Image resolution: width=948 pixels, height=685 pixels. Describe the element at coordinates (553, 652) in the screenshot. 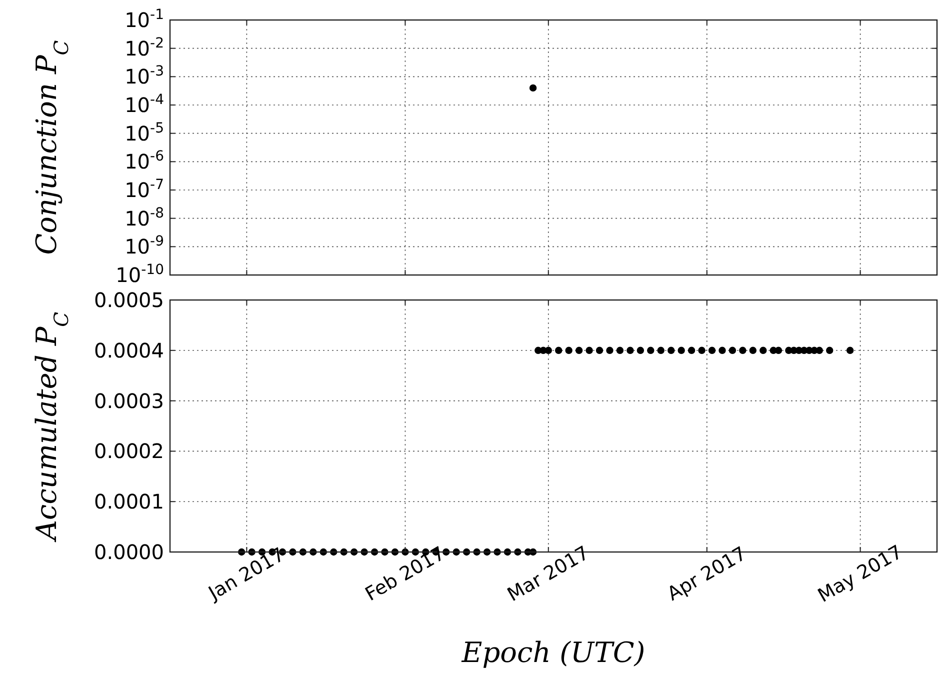

I see `x-axis-title: Epoch (UTC)` at that location.